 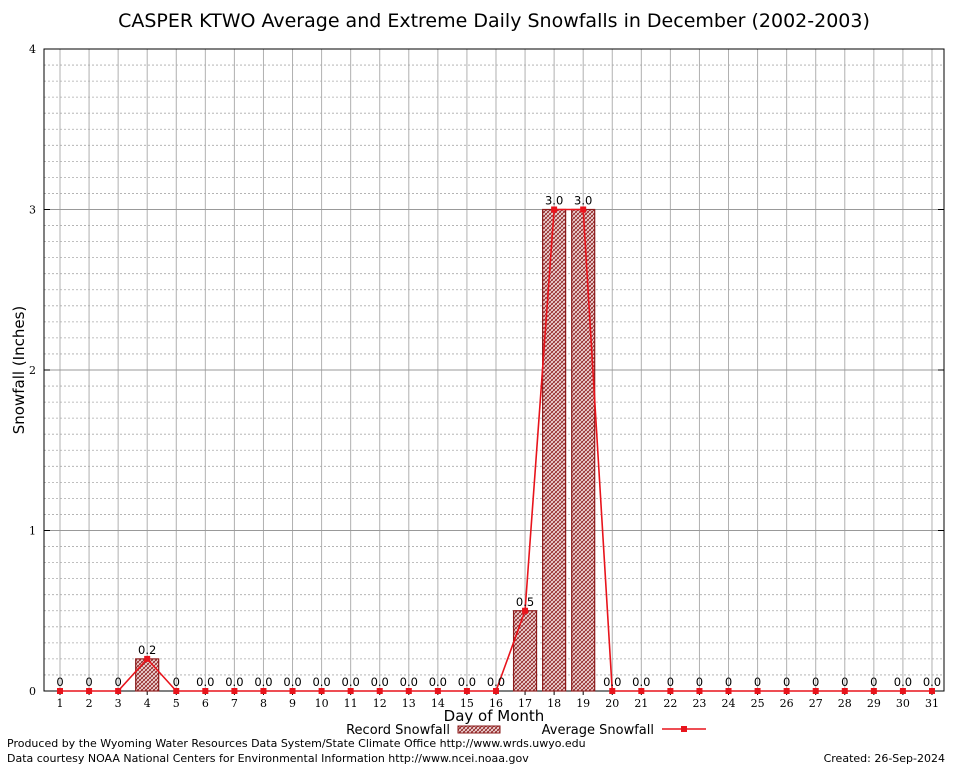 What do you see at coordinates (554, 703) in the screenshot?
I see `x-tick-label: 18` at bounding box center [554, 703].